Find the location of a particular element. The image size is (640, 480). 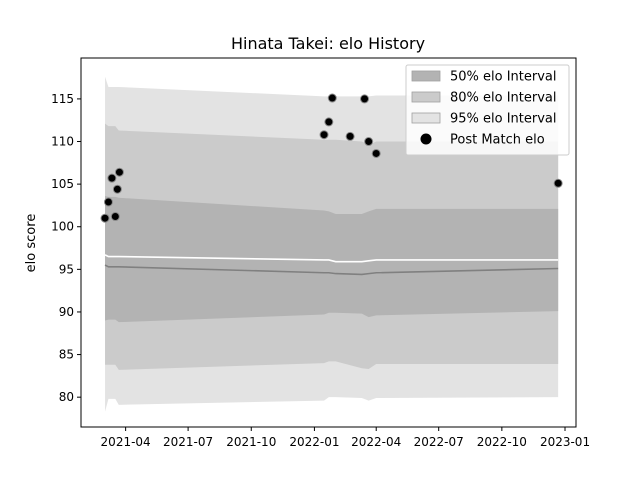

x-tick-label: 2021-07 is located at coordinates (188, 442).